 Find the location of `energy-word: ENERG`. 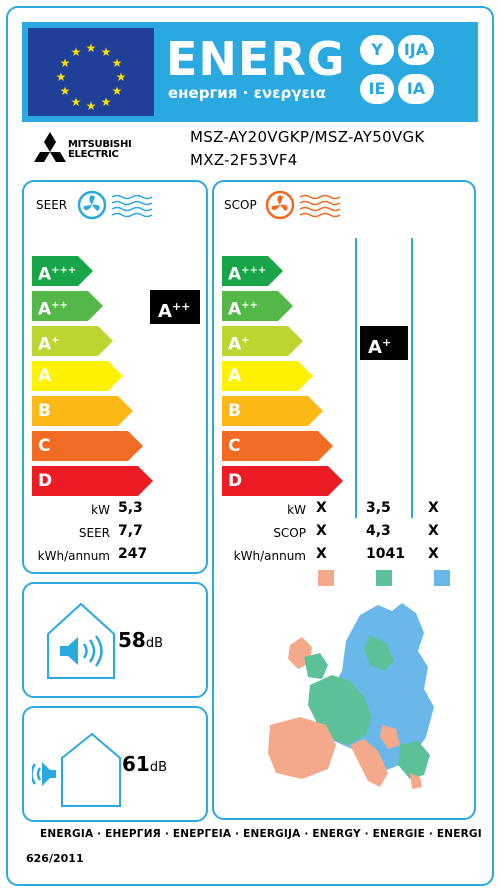

energy-word: ENERG is located at coordinates (256, 59).